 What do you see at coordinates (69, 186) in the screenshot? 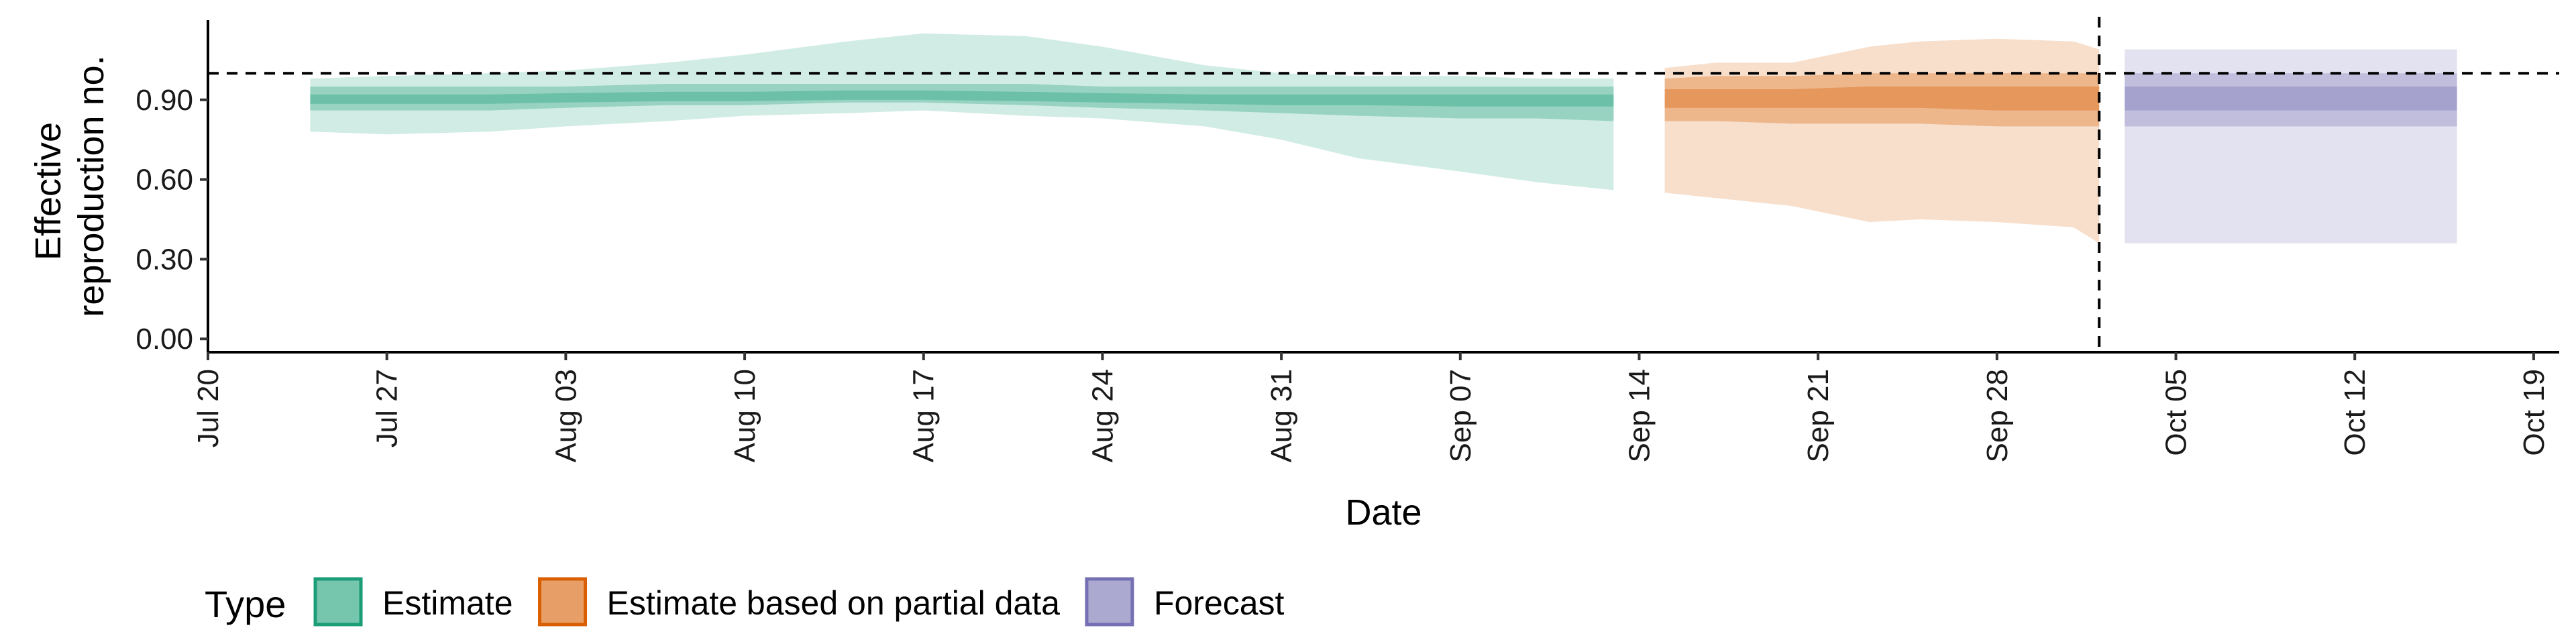
I see `y-axis-title: Effective reproduction no.` at bounding box center [69, 186].